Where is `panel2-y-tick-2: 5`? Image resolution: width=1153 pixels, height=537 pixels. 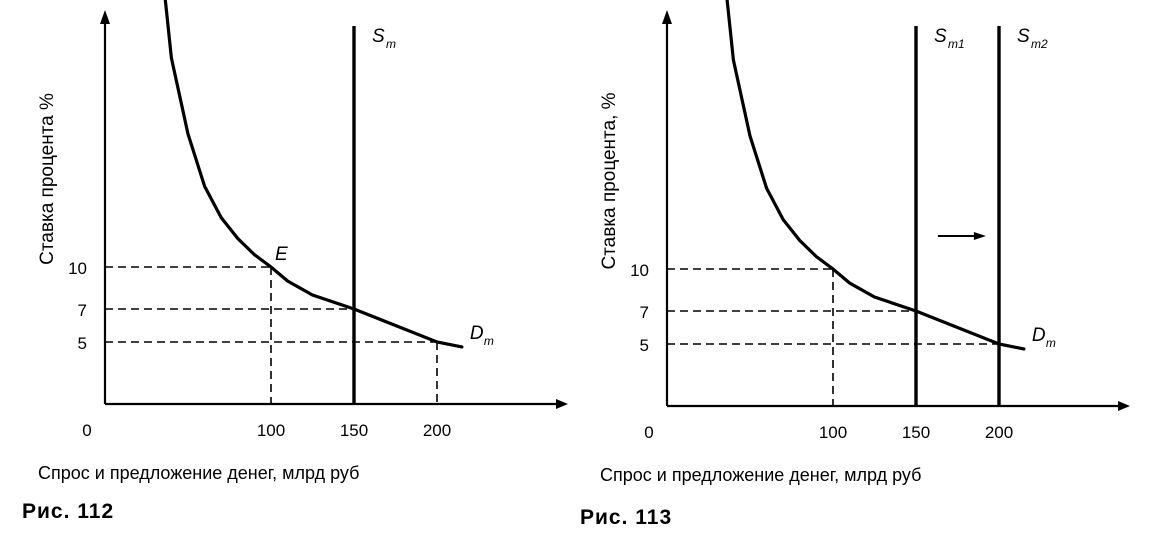 panel2-y-tick-2: 5 is located at coordinates (644, 345).